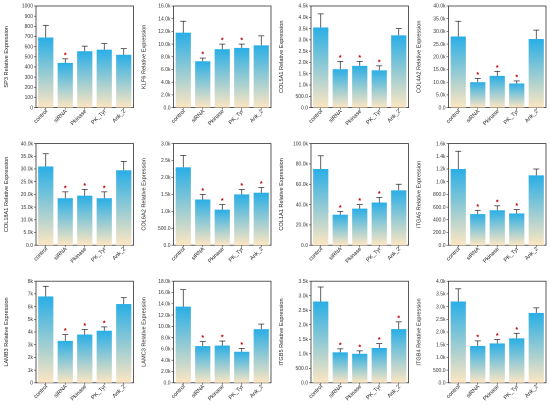  What do you see at coordinates (420, 57) in the screenshot?
I see `y-axis-label: COL4A2 Relative Expression` at bounding box center [420, 57].